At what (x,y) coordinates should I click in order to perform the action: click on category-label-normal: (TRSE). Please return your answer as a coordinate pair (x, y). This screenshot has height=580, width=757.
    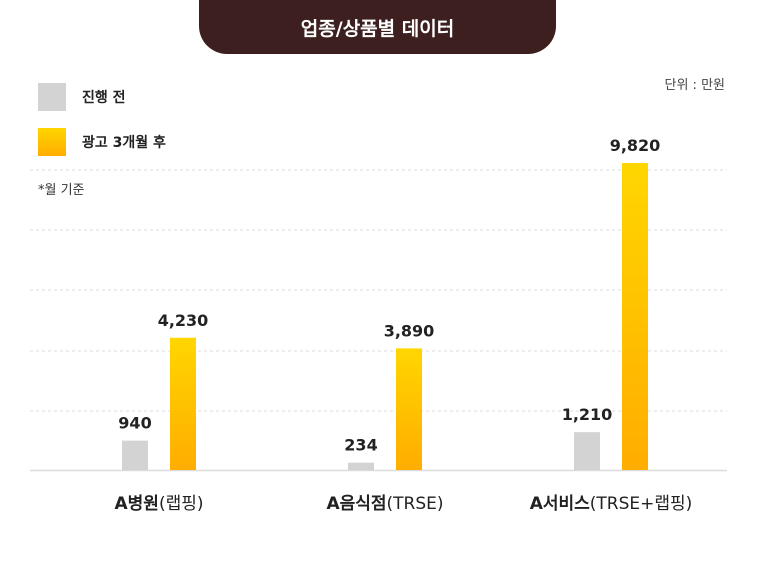
    Looking at the image, I should click on (415, 504).